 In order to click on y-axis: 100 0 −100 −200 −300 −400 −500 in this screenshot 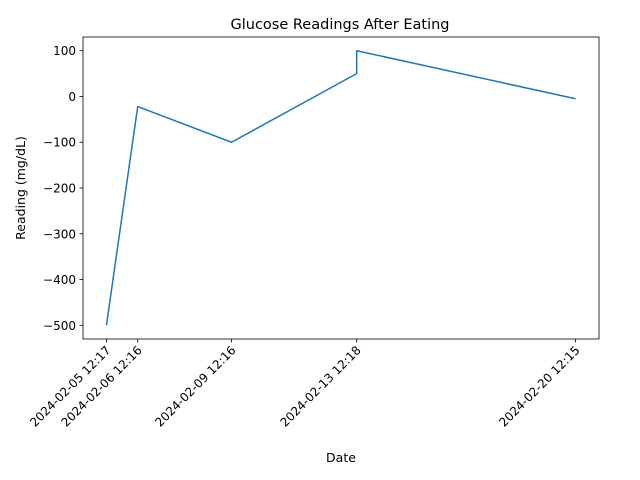, I will do `click(63, 188)`.